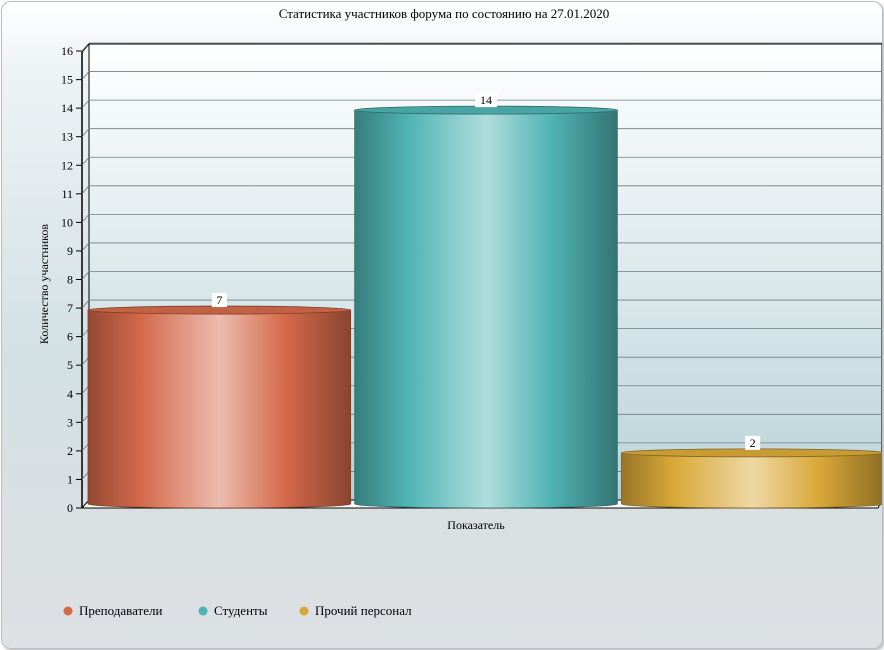 The height and width of the screenshot is (650, 884). Describe the element at coordinates (67, 194) in the screenshot. I see `y-tick-label: 11` at that location.